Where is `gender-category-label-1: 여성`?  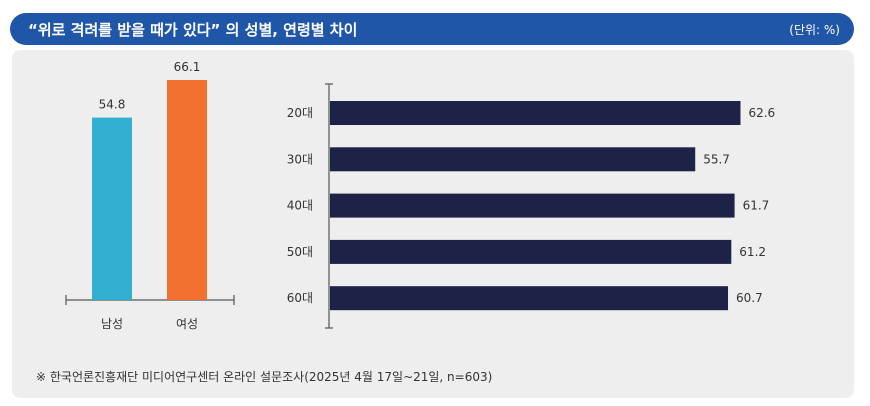
gender-category-label-1: 여성 is located at coordinates (187, 324).